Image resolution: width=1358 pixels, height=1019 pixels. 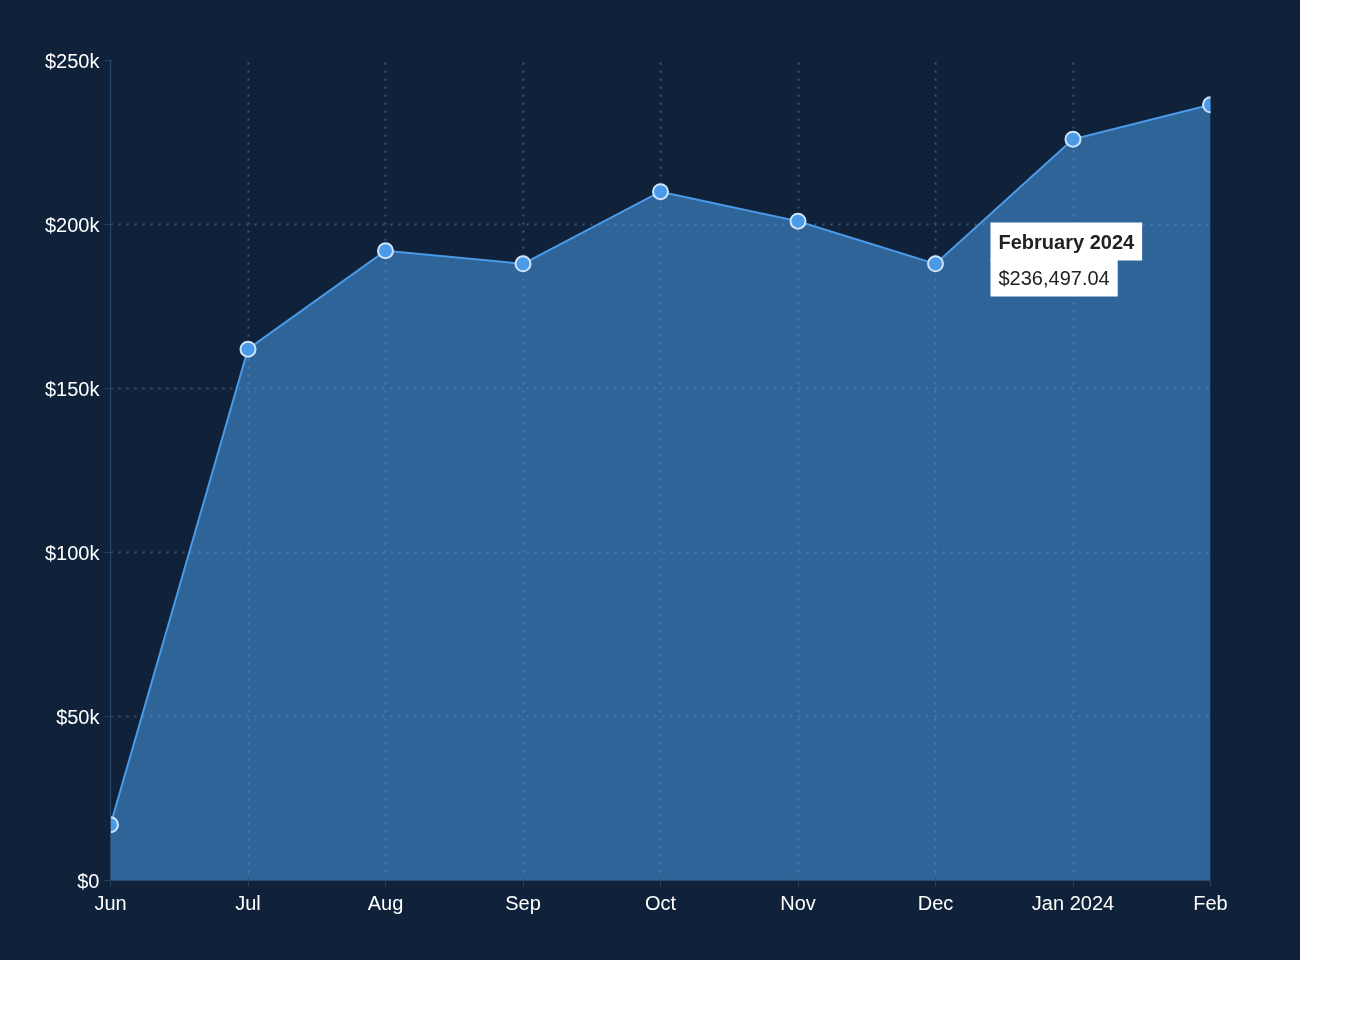 What do you see at coordinates (935, 902) in the screenshot?
I see `x-tick-label: Dec` at bounding box center [935, 902].